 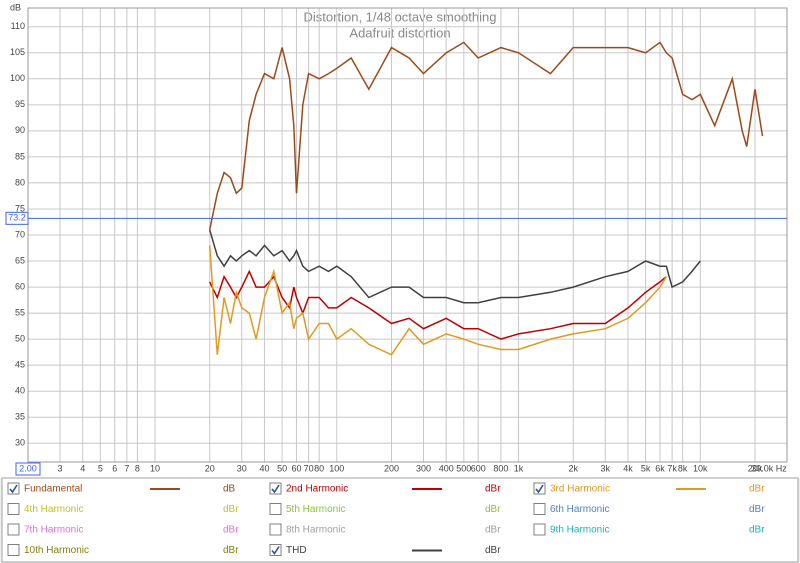 What do you see at coordinates (53, 509) in the screenshot?
I see `legend-name: 4th Harmonic` at bounding box center [53, 509].